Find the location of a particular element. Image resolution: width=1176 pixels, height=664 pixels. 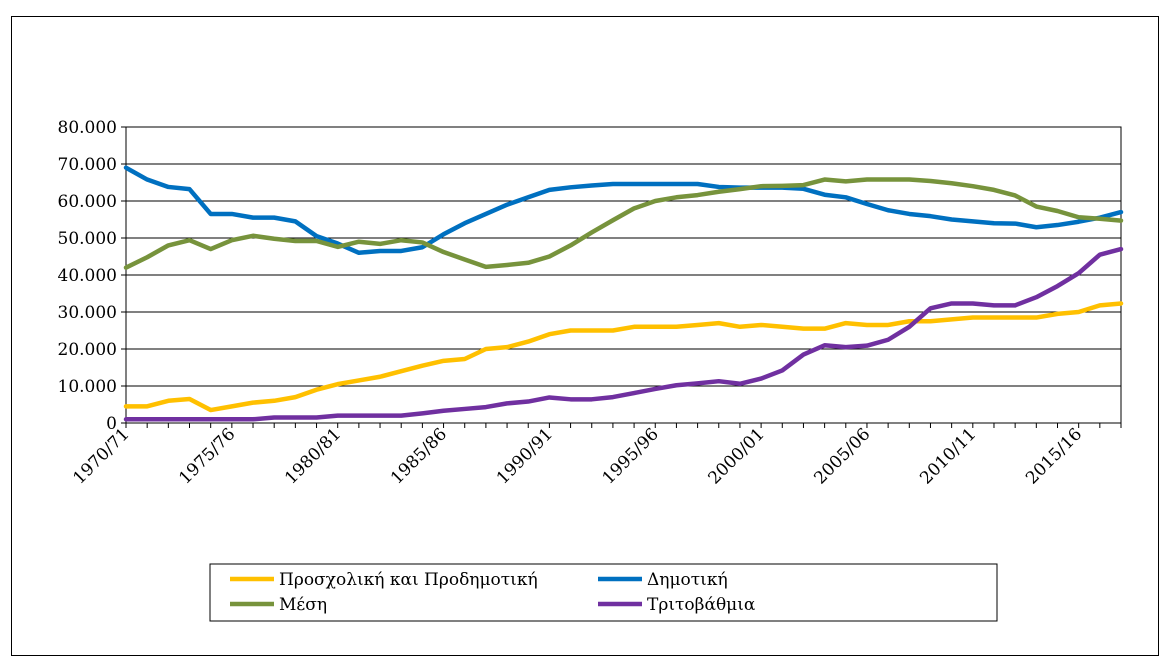

x-tick-label: 1975/76 is located at coordinates (207, 456).